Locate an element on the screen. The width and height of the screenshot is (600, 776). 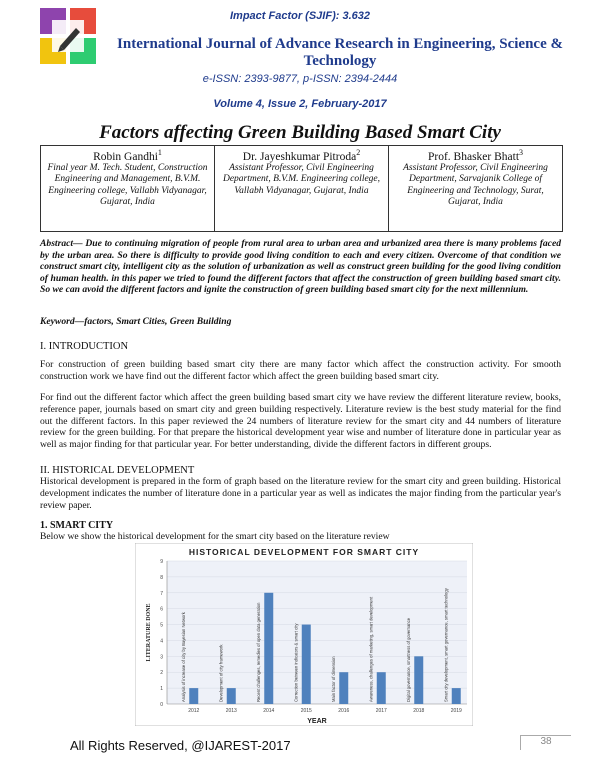
journal-logo is located at coordinates (68, 36).